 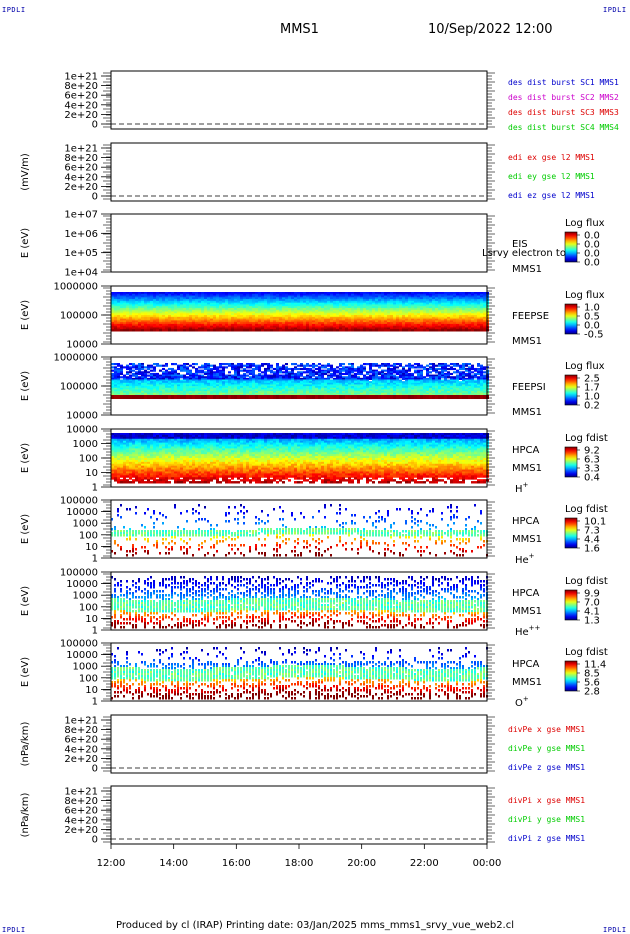 I want to click on legend-entry: edi ex gse l2 MMS1, so click(x=551, y=157).